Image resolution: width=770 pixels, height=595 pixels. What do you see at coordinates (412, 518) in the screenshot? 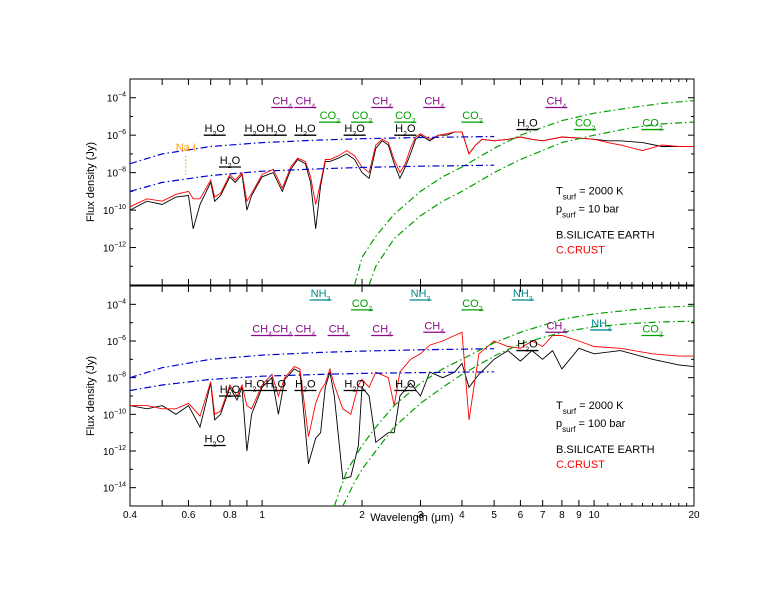
I see `x-axis-label: Wavelength (μm)` at bounding box center [412, 518].